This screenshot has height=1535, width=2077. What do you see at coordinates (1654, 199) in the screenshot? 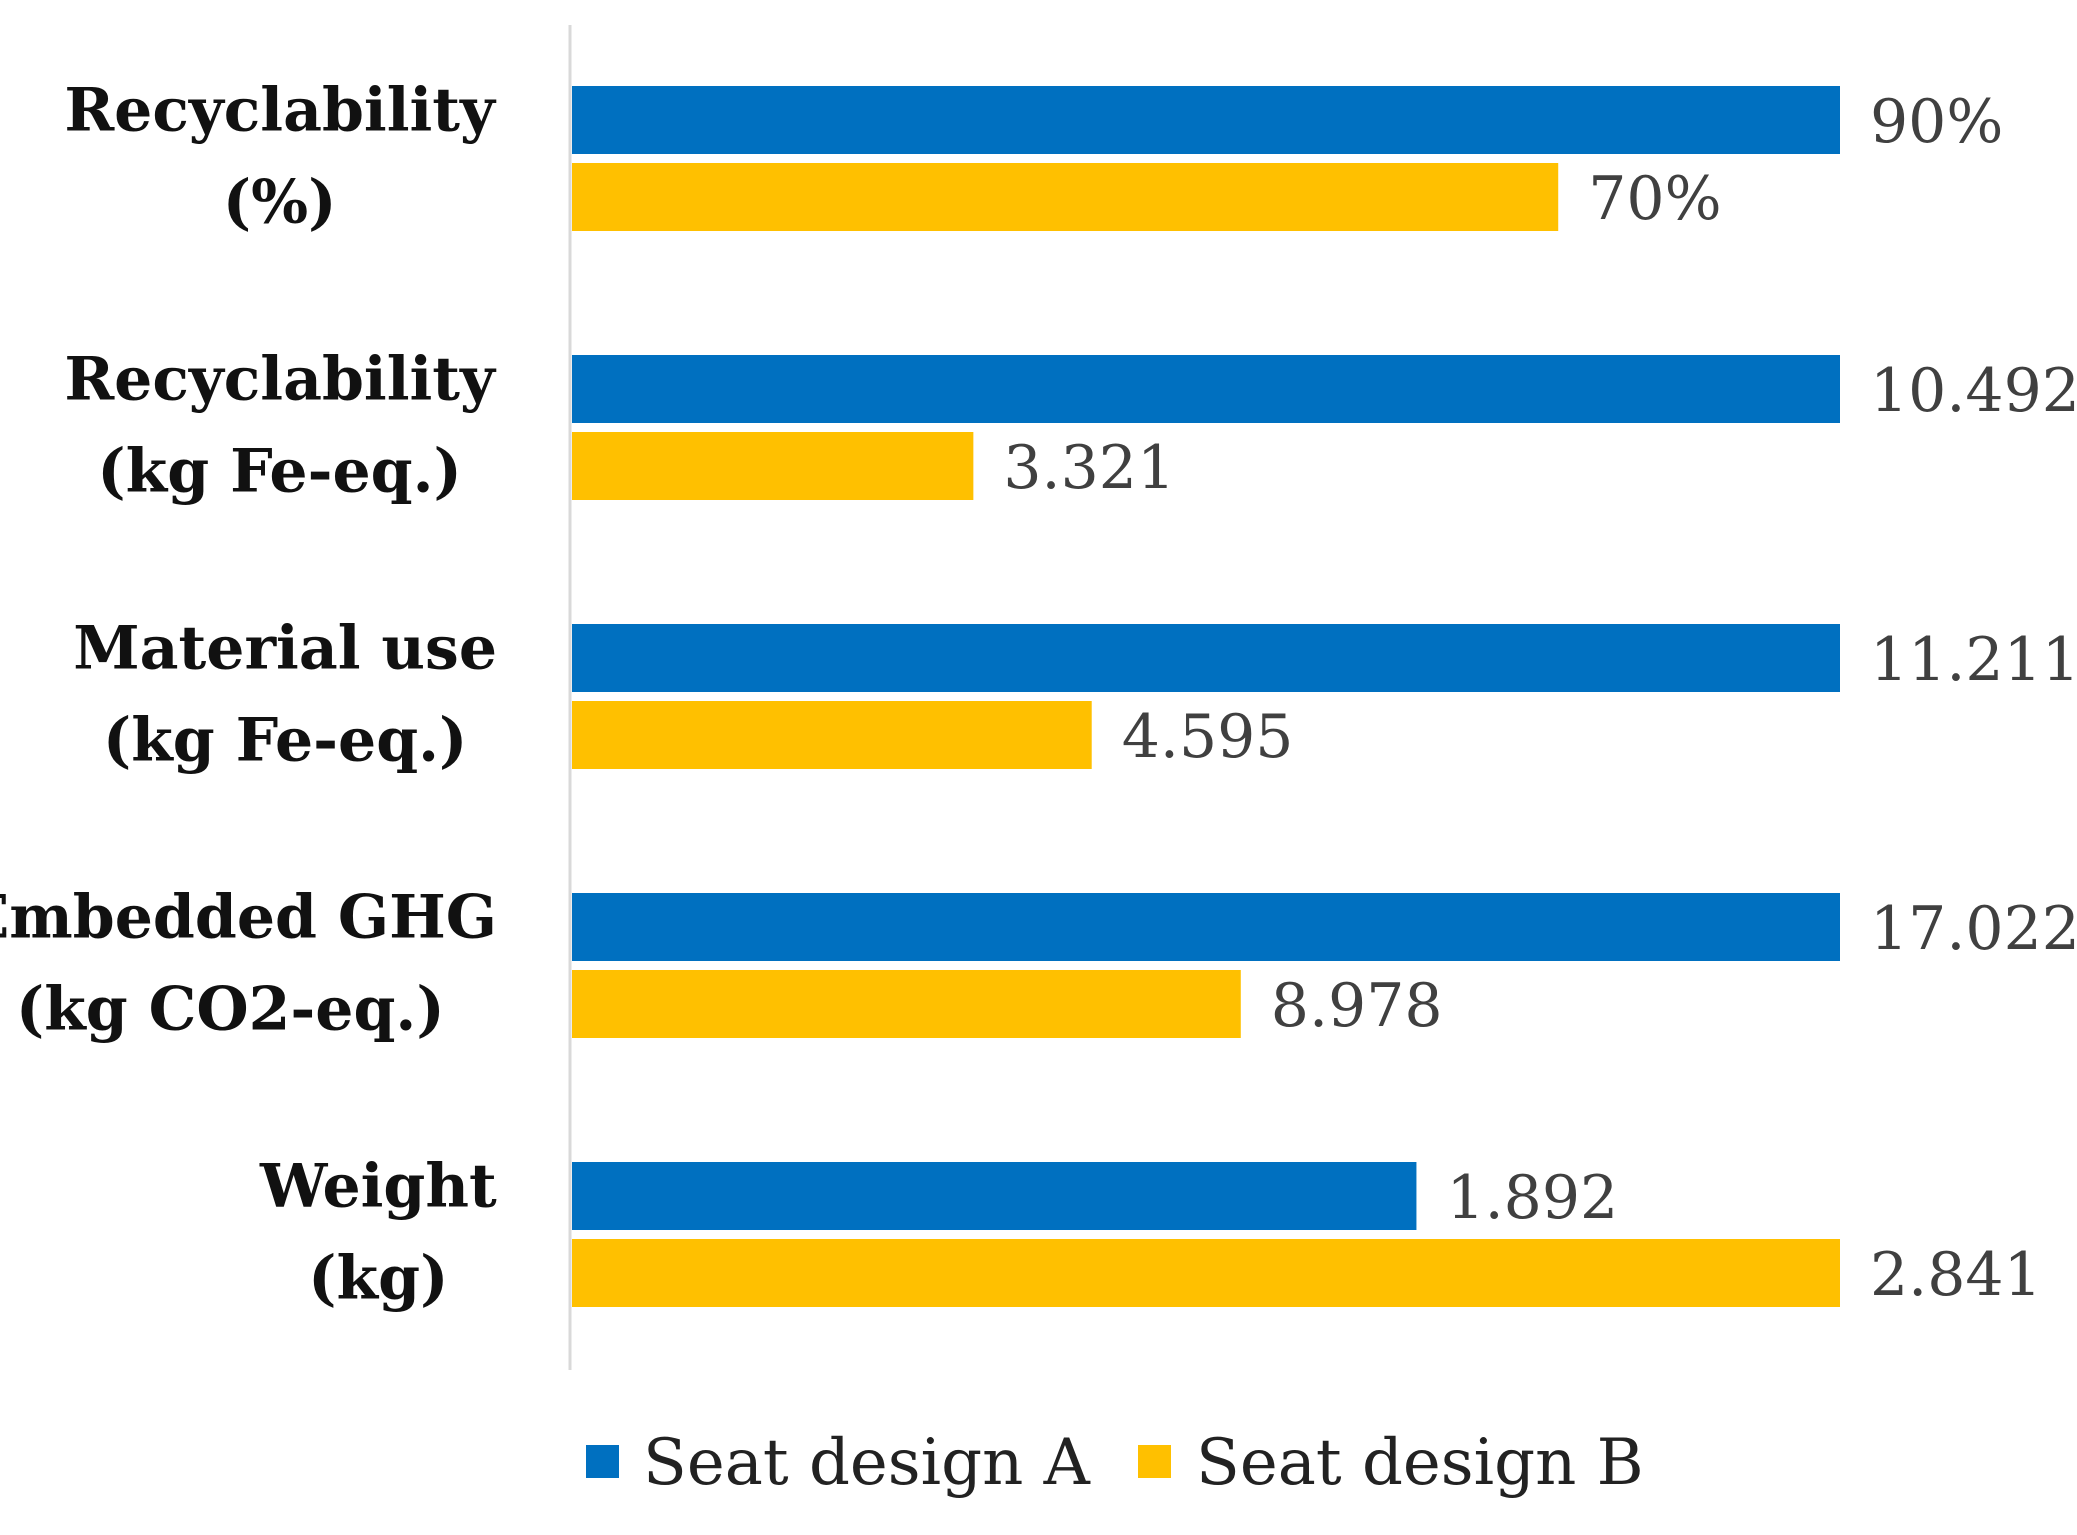
I see `data-label-seat-design-b-0: 70%` at bounding box center [1654, 199].